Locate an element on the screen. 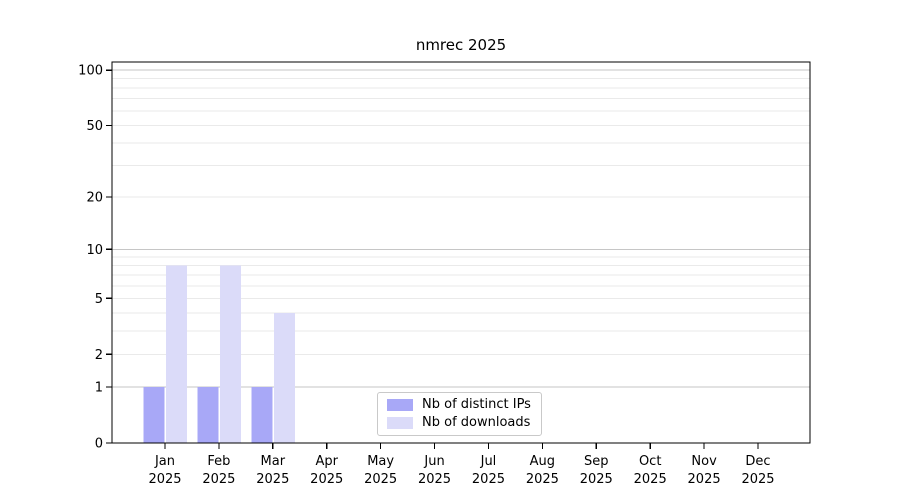 Image resolution: width=900 pixels, height=500 pixels. y-tick-label: 2 is located at coordinates (99, 355).